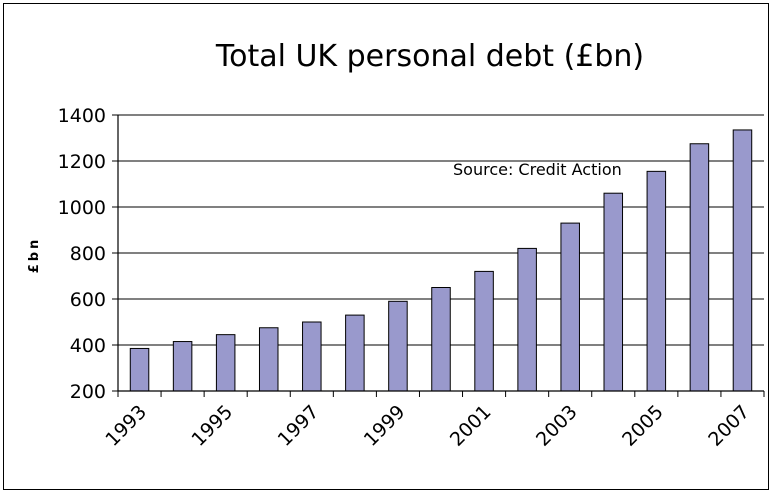 The image size is (773, 493). What do you see at coordinates (570, 307) in the screenshot?
I see `bar-2003` at bounding box center [570, 307].